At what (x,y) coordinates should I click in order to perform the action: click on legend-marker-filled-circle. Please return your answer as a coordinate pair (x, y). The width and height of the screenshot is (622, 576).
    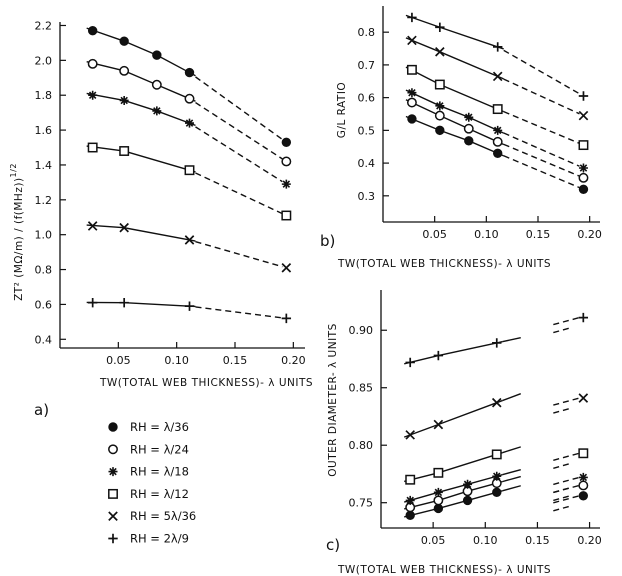
    Looking at the image, I should click on (113, 427).